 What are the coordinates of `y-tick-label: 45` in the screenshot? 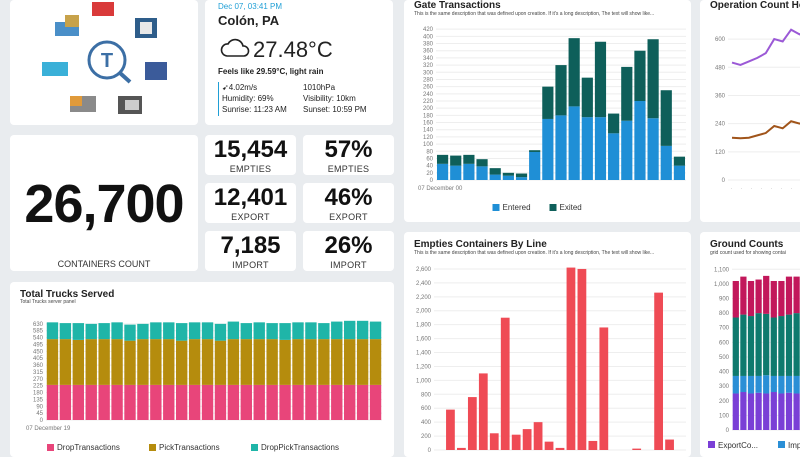 It's located at (39, 414).